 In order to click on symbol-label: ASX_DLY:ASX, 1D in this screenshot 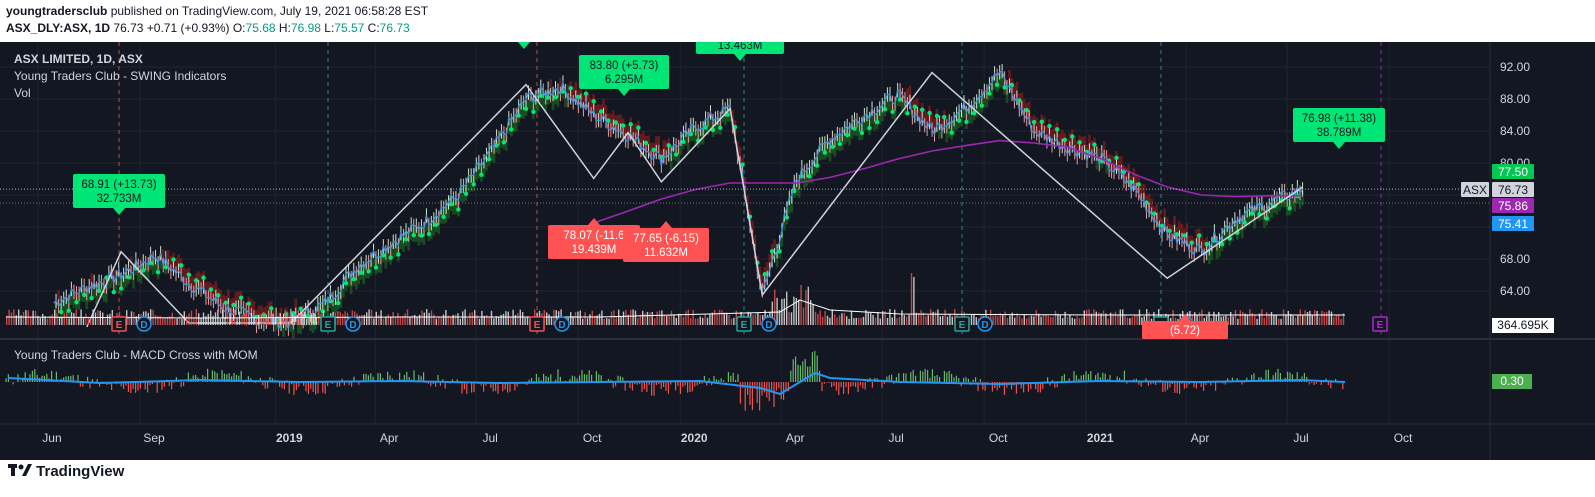, I will do `click(58, 28)`.